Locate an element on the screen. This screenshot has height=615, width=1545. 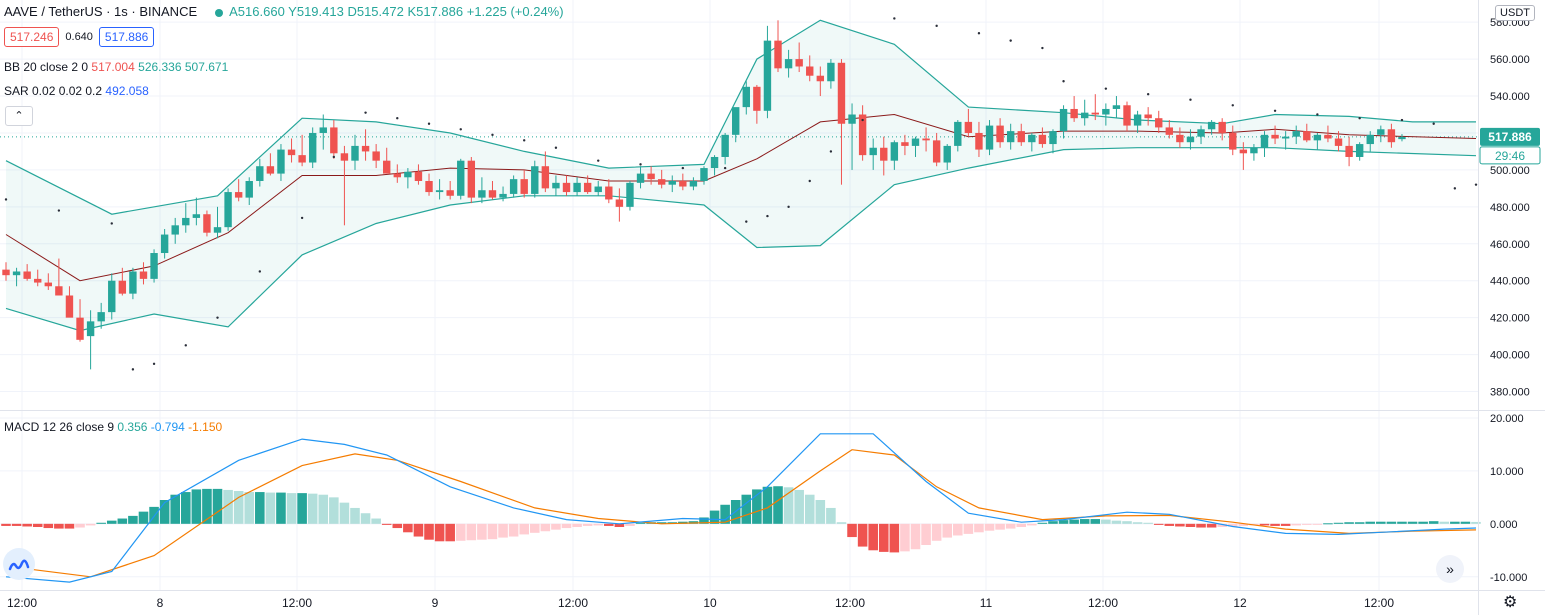
price-tick-label: 380.000 is located at coordinates (1510, 393).